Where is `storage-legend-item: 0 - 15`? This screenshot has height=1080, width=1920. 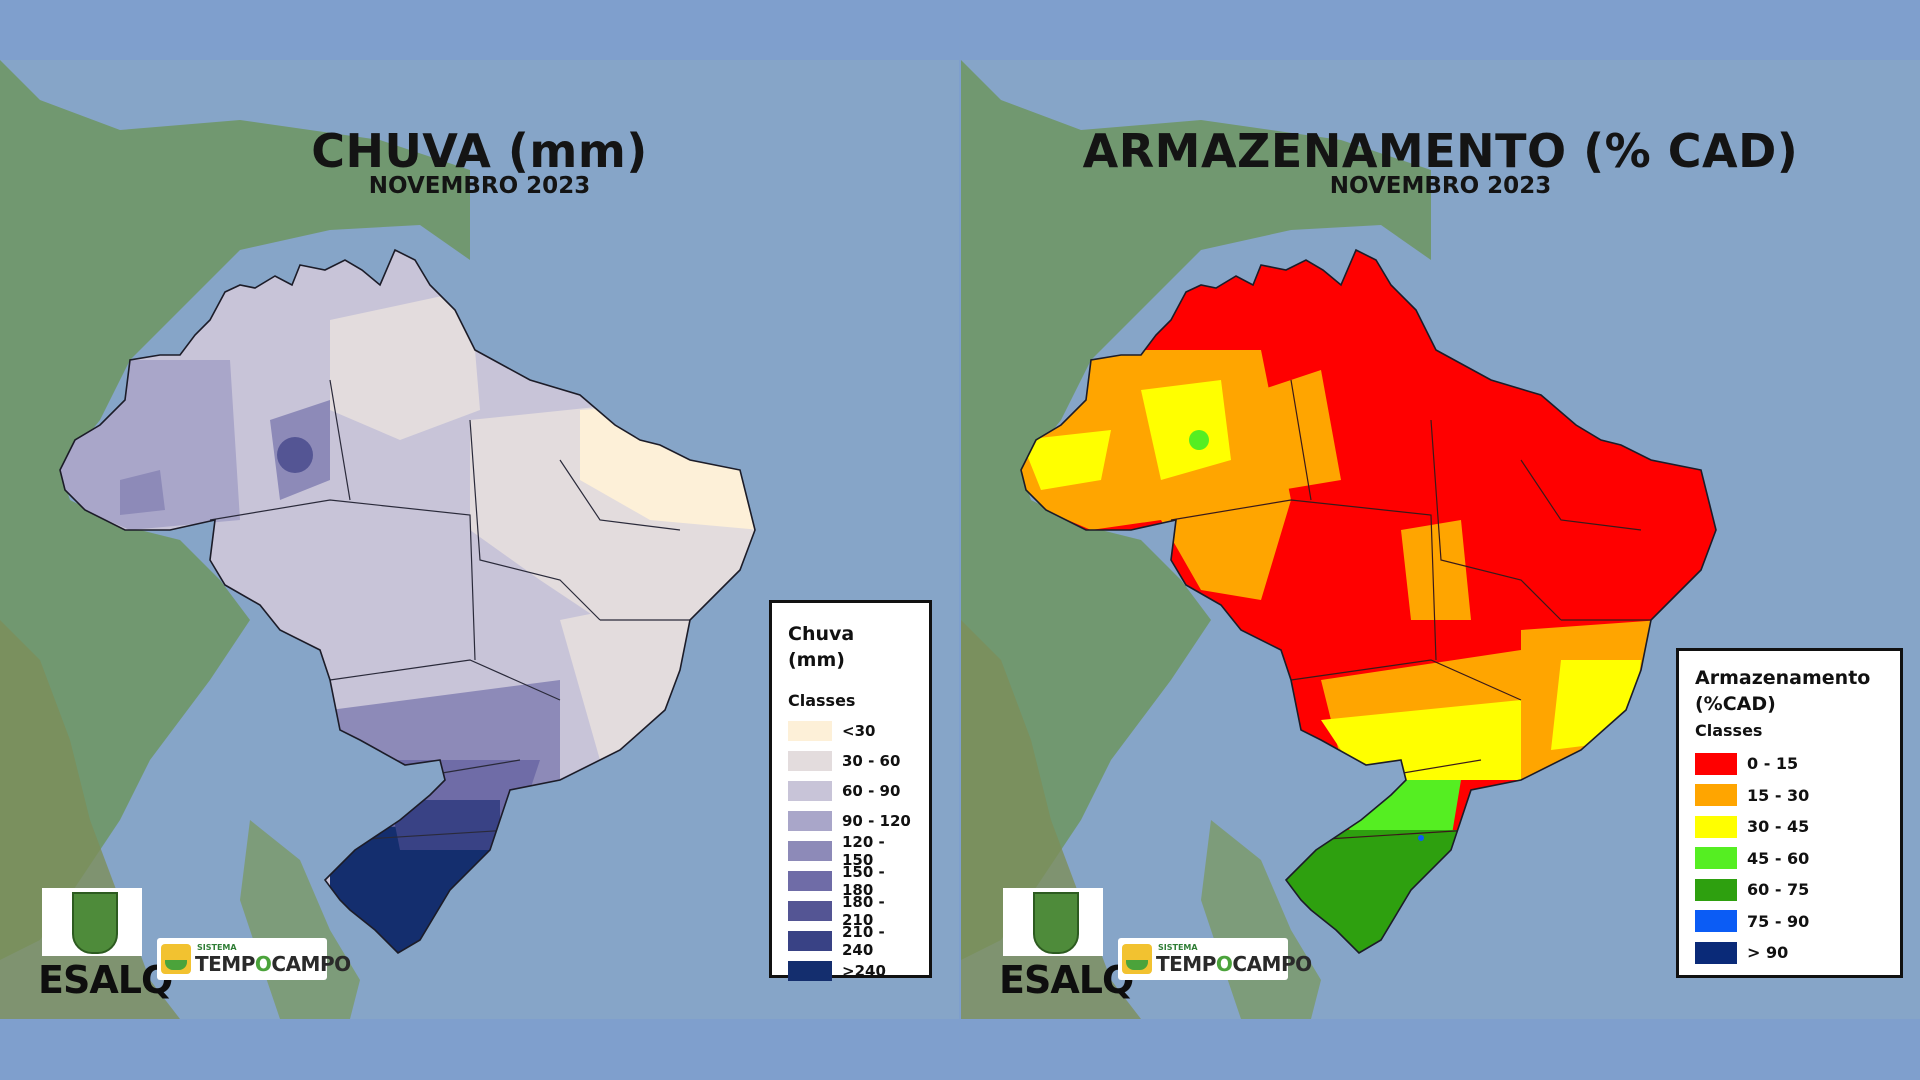
storage-legend-item: 0 - 15 is located at coordinates (1789, 764).